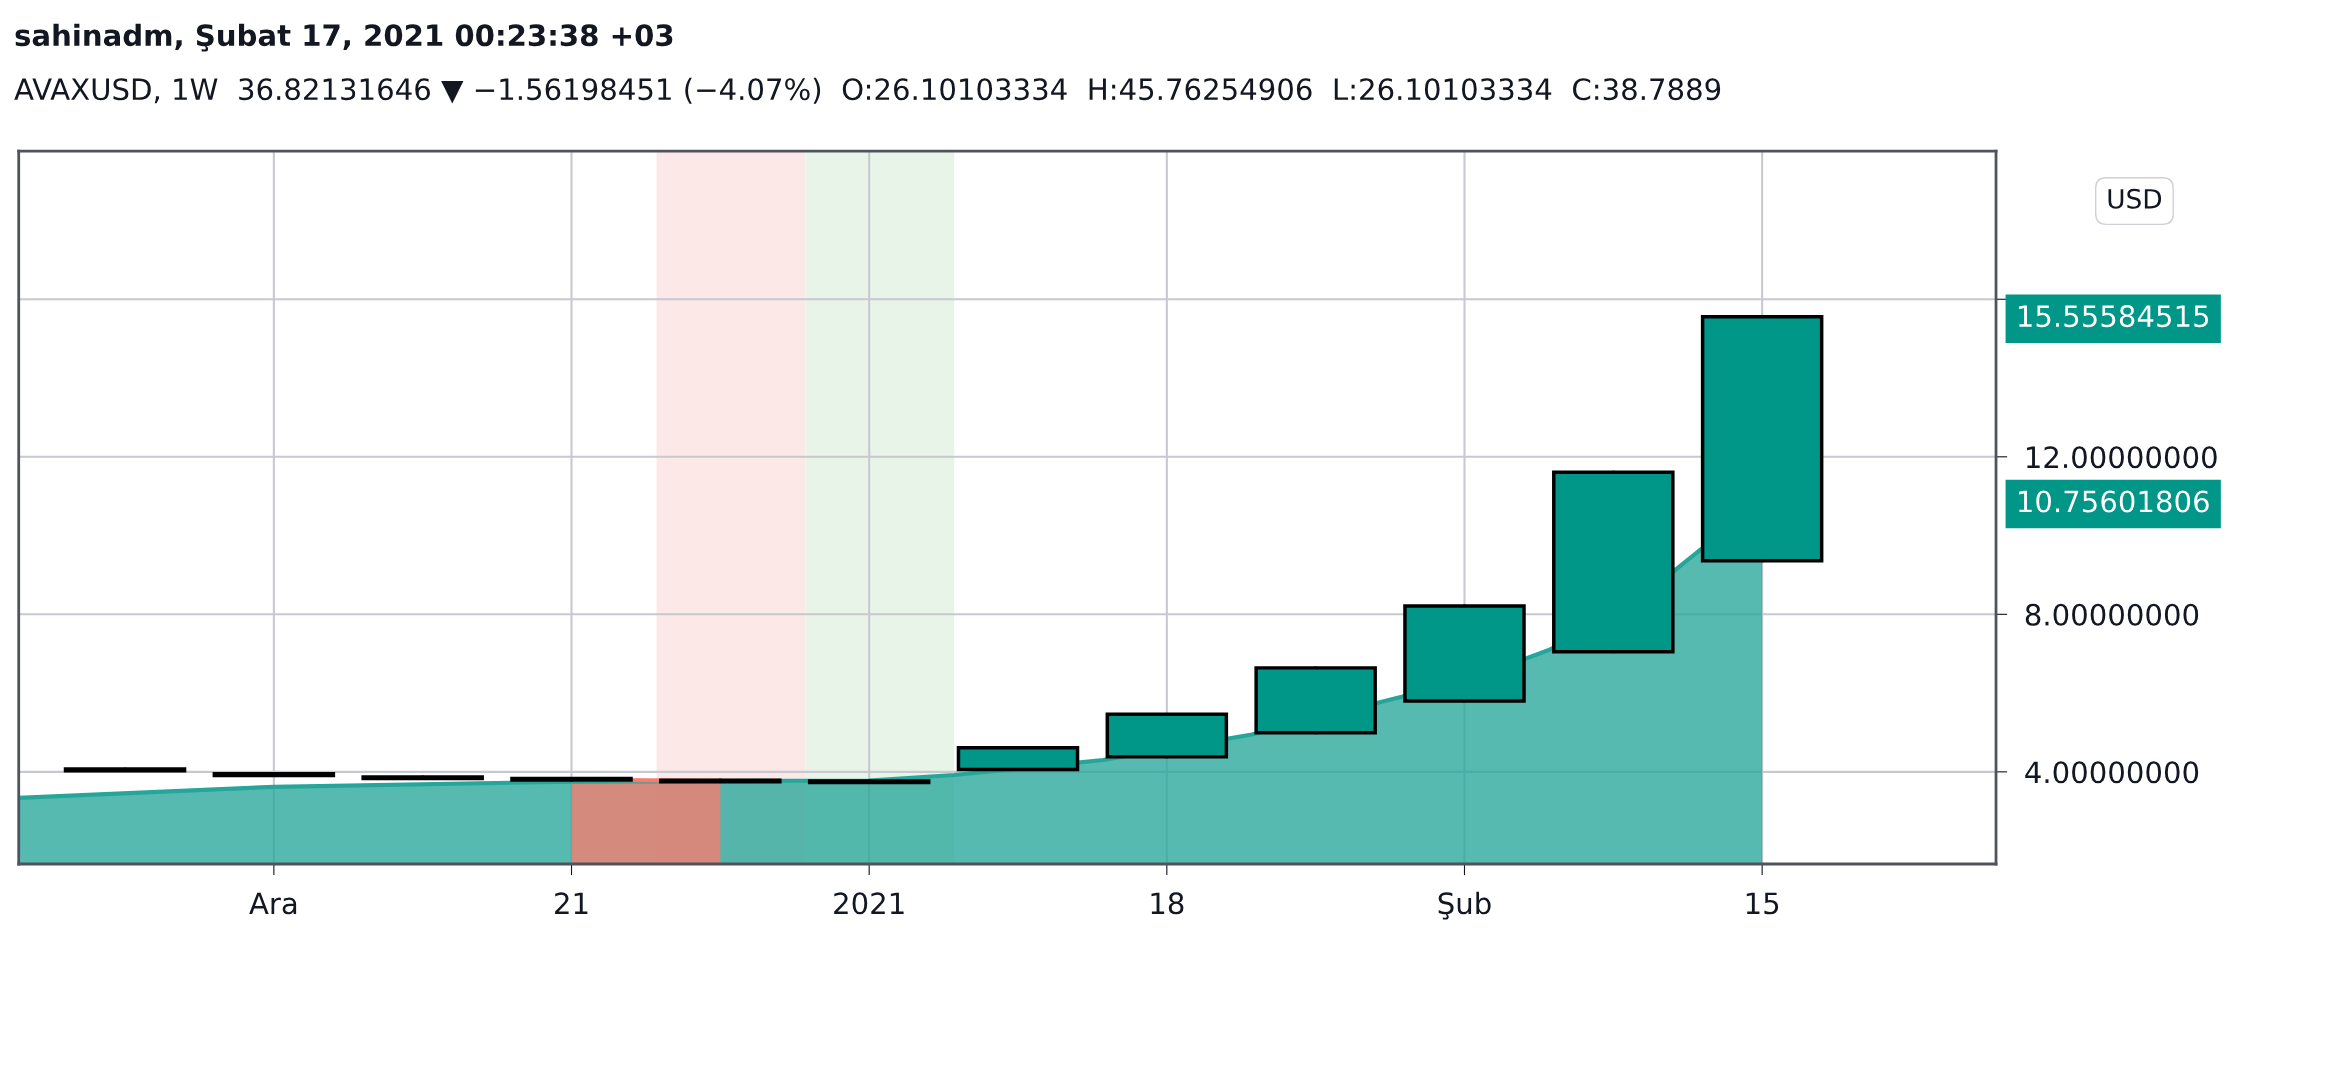  Describe the element at coordinates (2135, 198) in the screenshot. I see `text: USD` at that location.